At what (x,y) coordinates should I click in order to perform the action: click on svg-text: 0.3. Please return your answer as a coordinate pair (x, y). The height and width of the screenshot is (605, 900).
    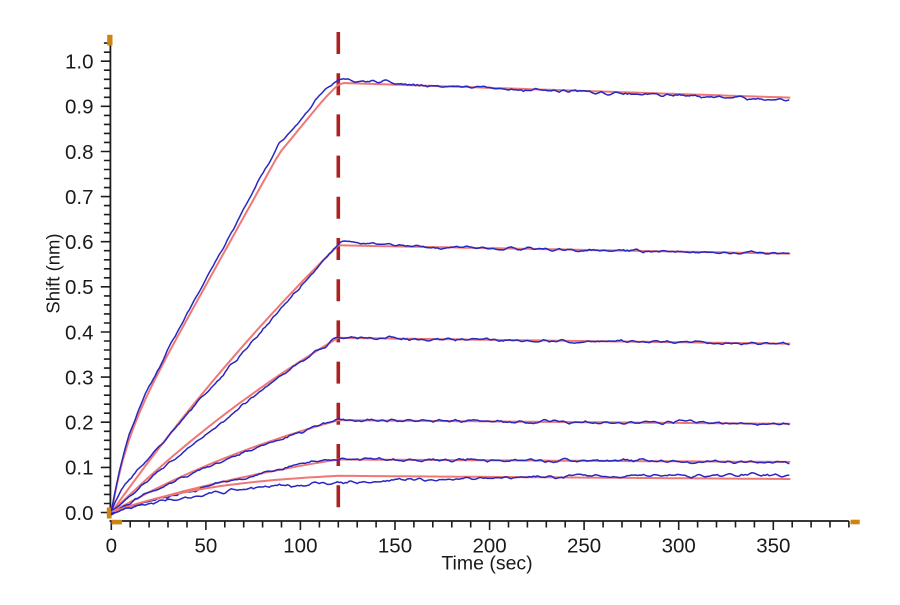
    Looking at the image, I should click on (79, 377).